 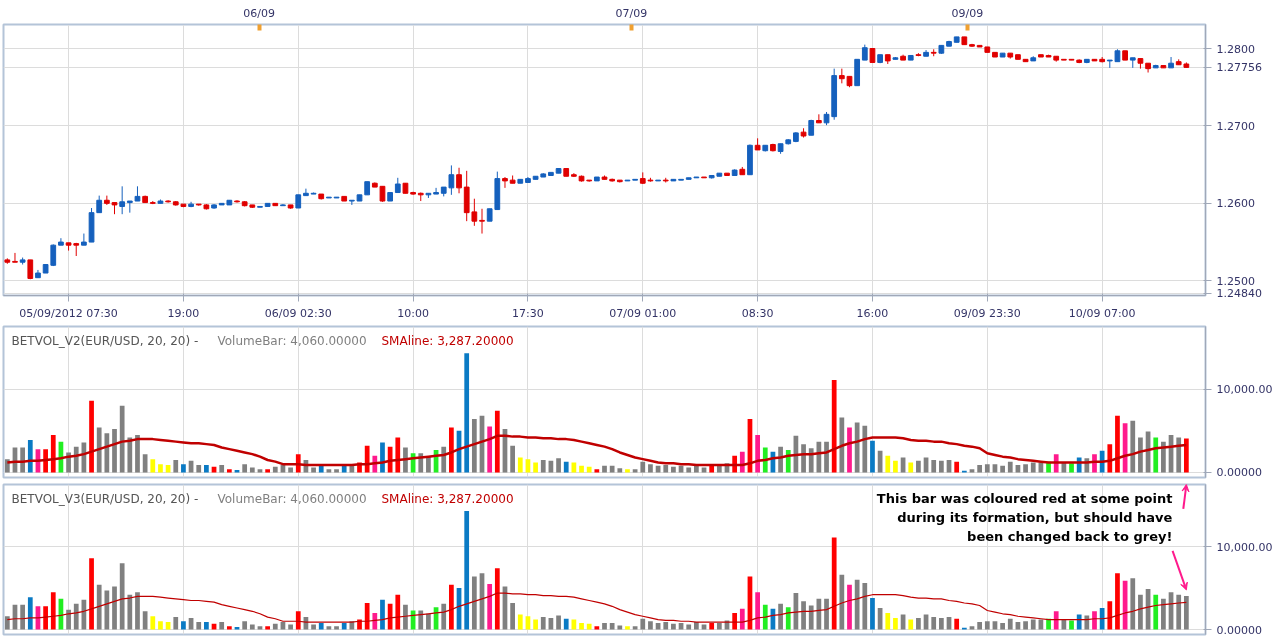 I want to click on text: BETVOL_V3(EUR/USD, 20, 20) -, so click(x=105, y=498).